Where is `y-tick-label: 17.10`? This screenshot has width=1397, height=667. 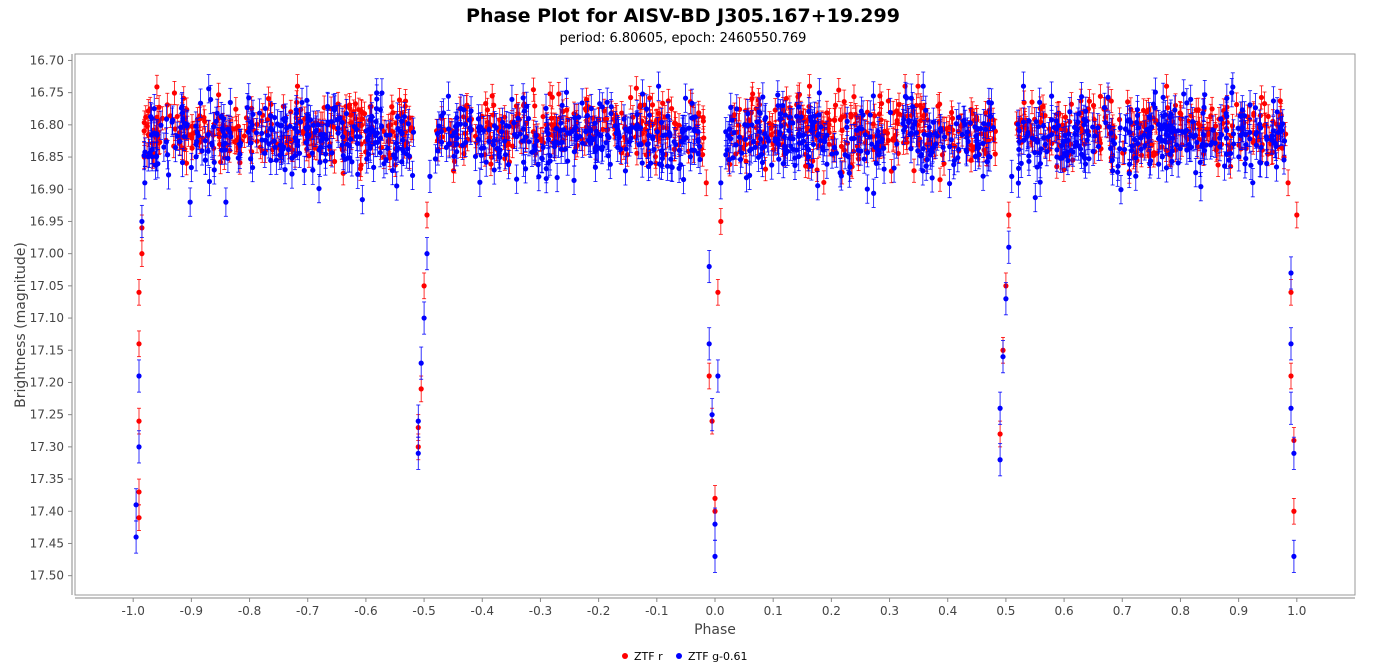 y-tick-label: 17.10 is located at coordinates (47, 318).